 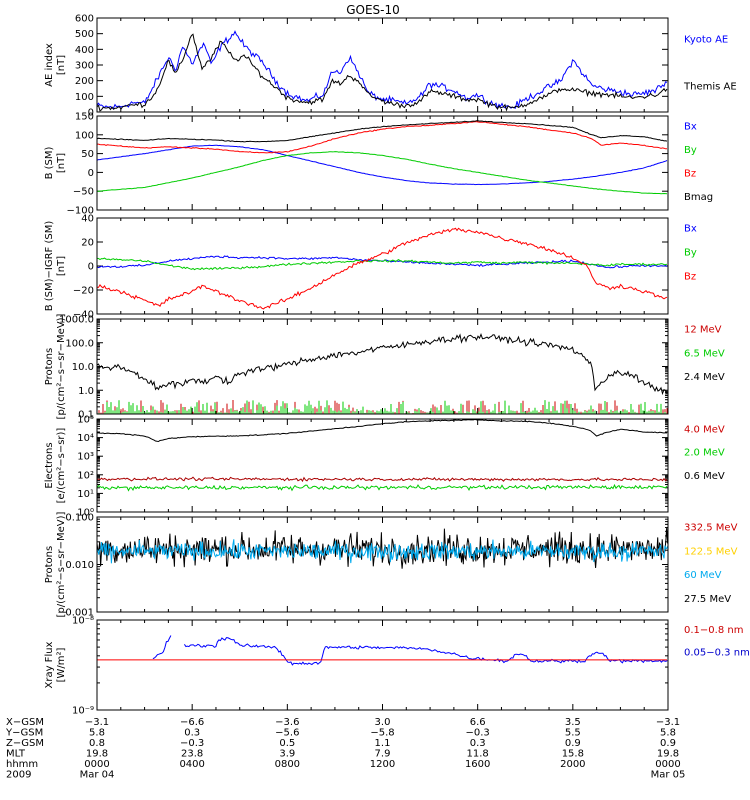 I want to click on y-axis-label: [p/(cm²−s−sr−MeV)], so click(x=61, y=366).